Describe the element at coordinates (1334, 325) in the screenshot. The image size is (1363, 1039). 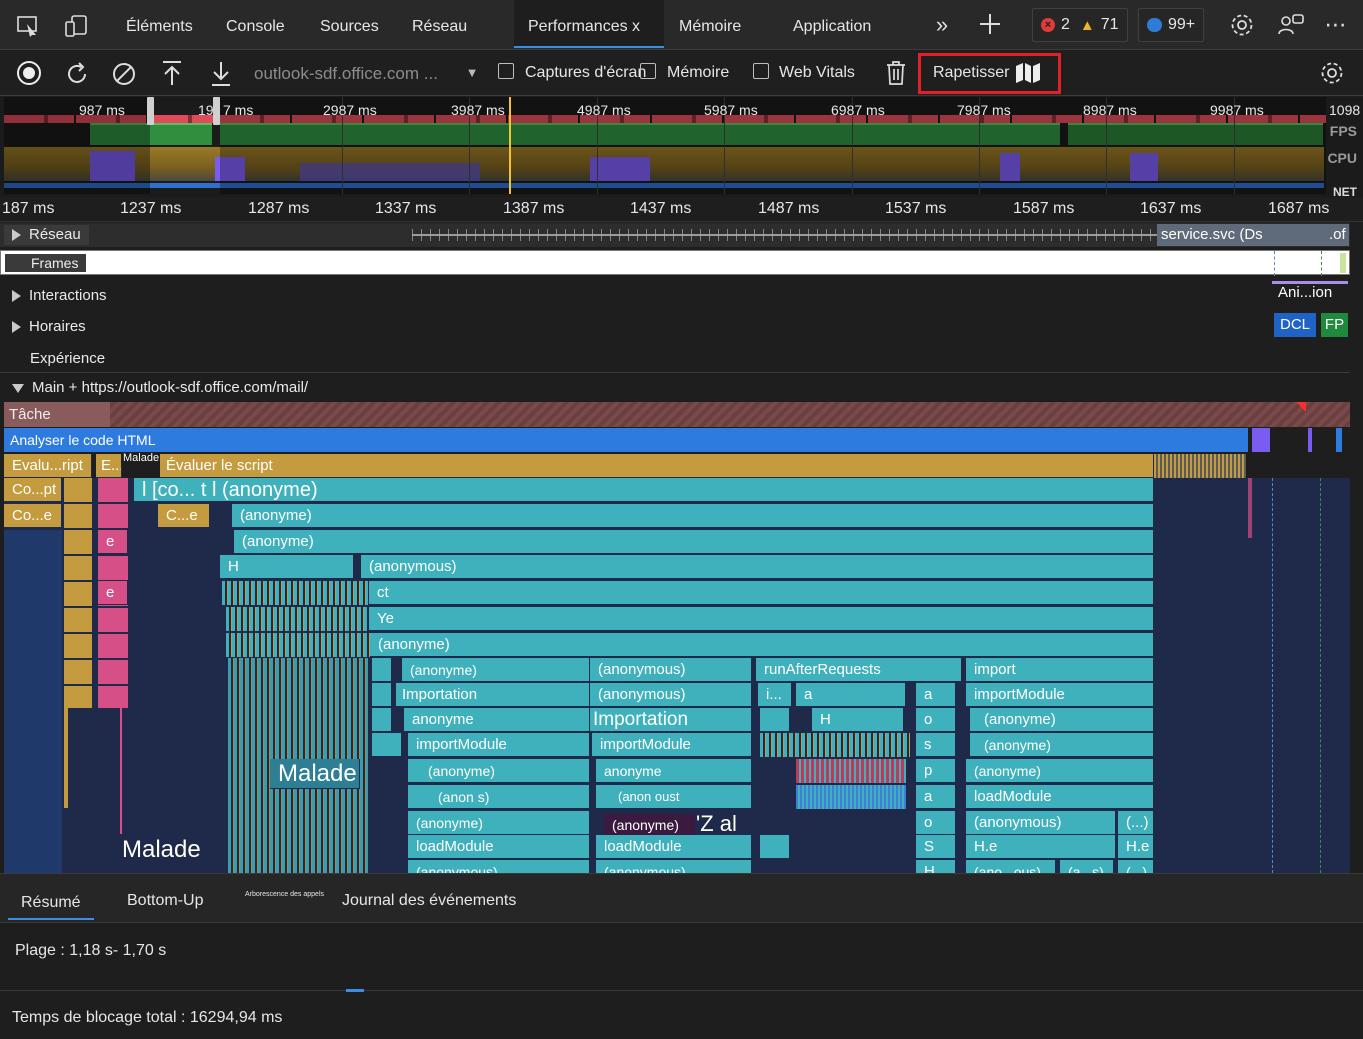
I see `fp-marker: FP` at that location.